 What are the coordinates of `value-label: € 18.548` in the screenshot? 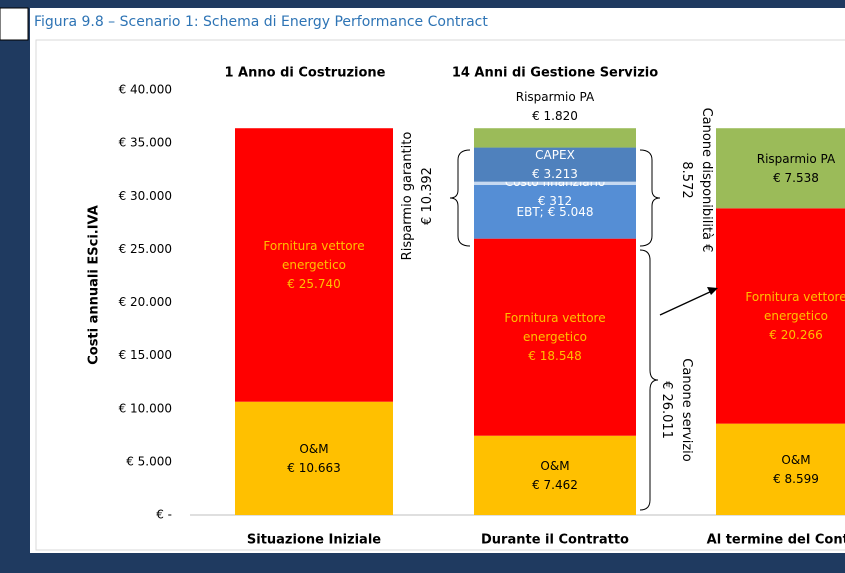 It's located at (554, 356).